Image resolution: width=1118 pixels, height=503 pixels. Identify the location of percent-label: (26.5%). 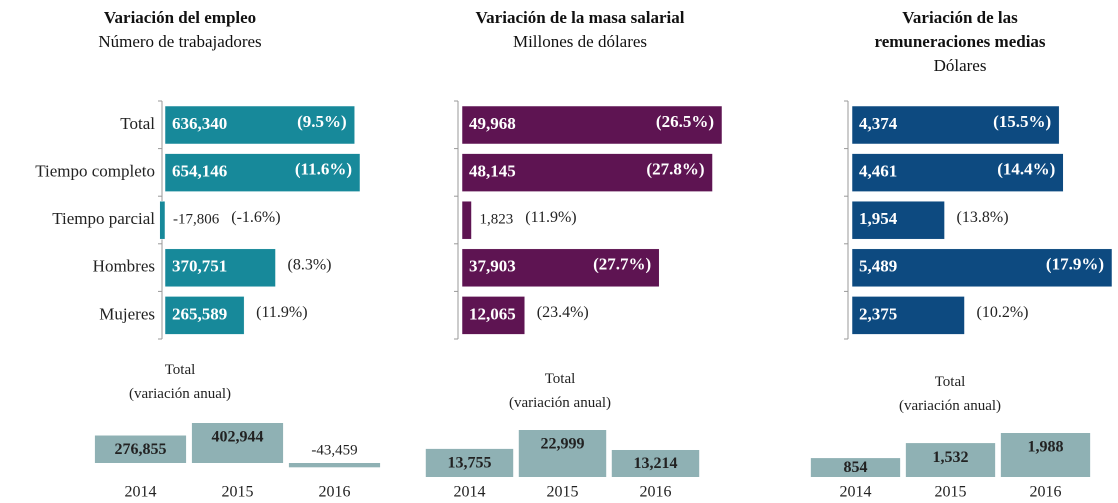
(685, 121).